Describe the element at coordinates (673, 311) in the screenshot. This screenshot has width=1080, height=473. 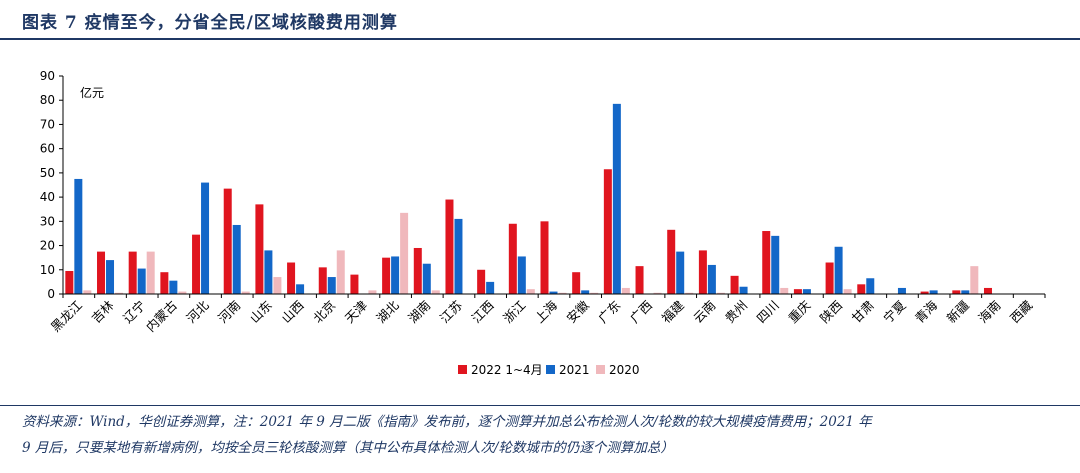
I see `x-category-label: 福建` at that location.